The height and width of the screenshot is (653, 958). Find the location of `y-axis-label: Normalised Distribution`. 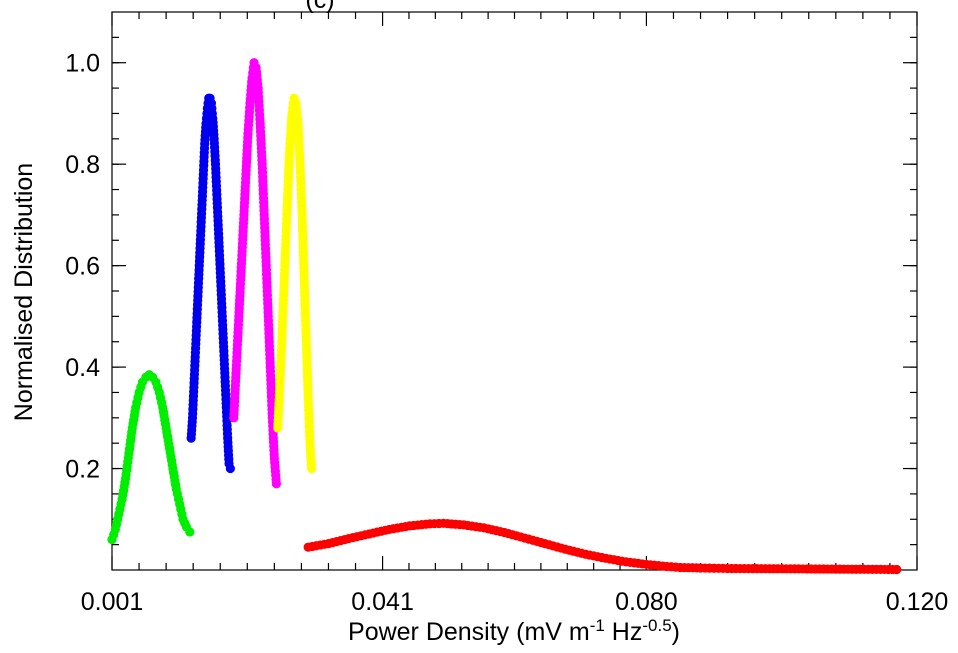

y-axis-label: Normalised Distribution is located at coordinates (24, 292).